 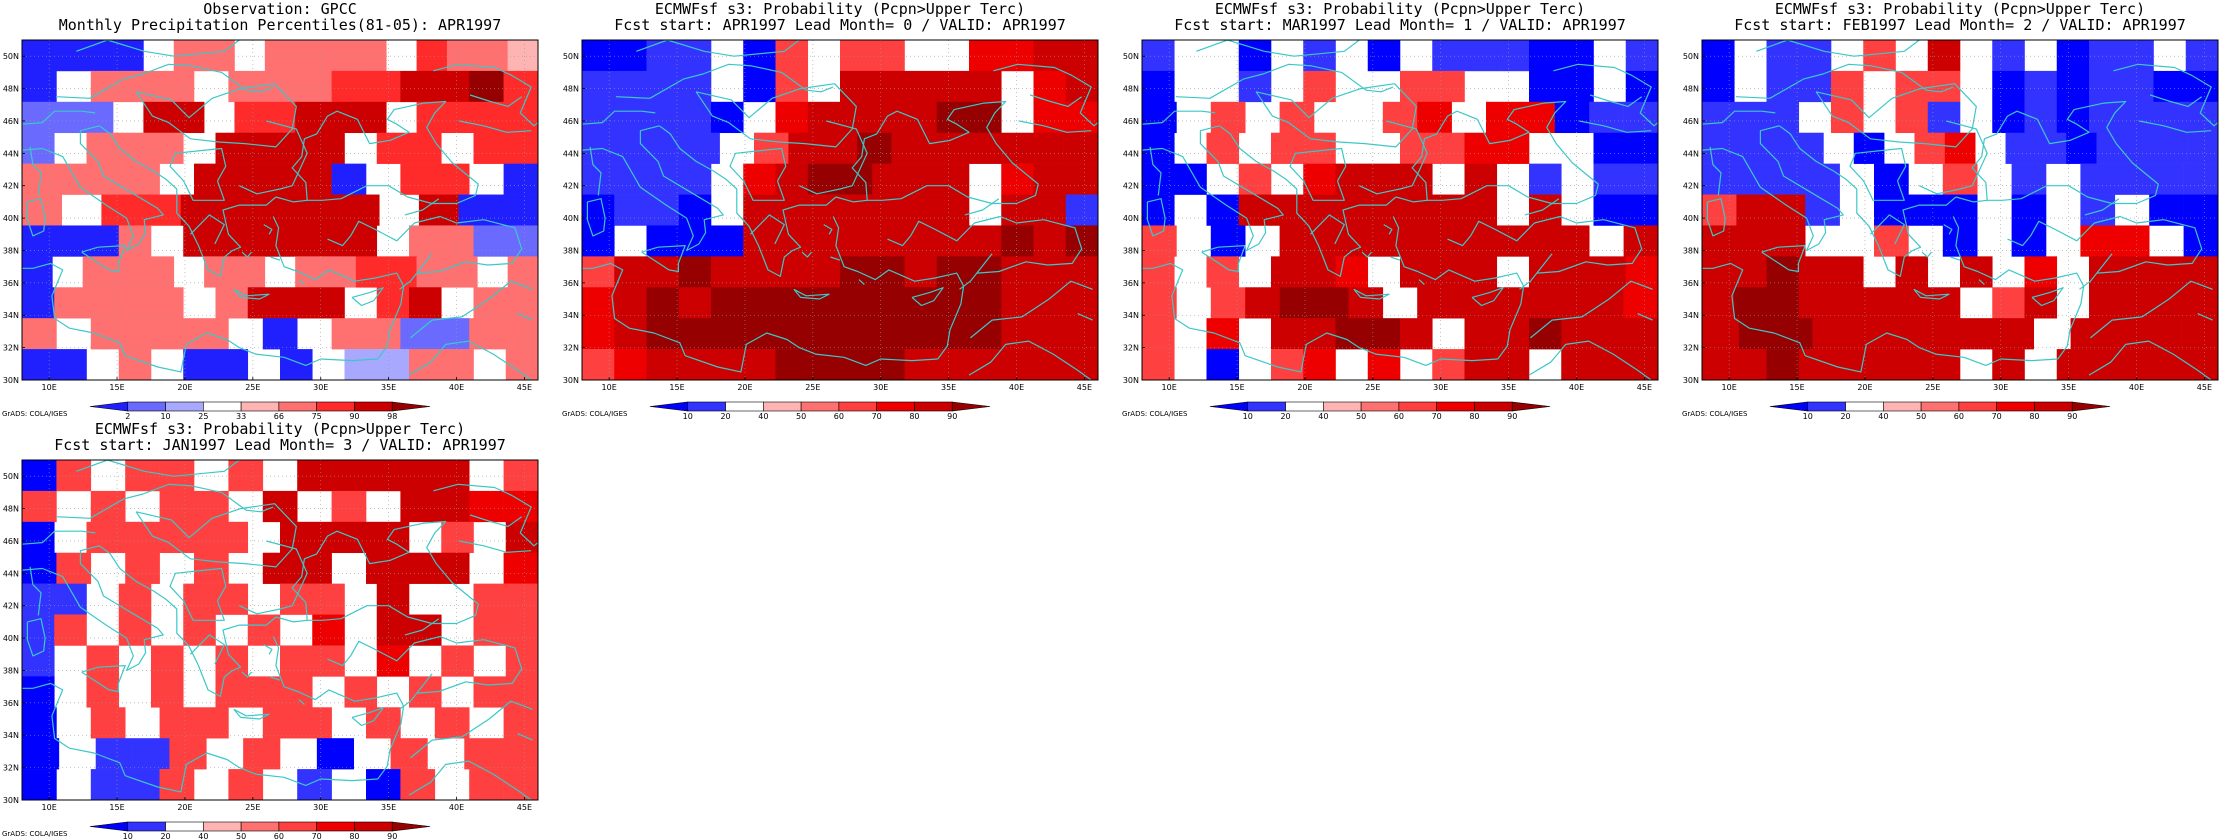 What do you see at coordinates (456, 807) in the screenshot?
I see `lon-tick-label: 40E` at bounding box center [456, 807].